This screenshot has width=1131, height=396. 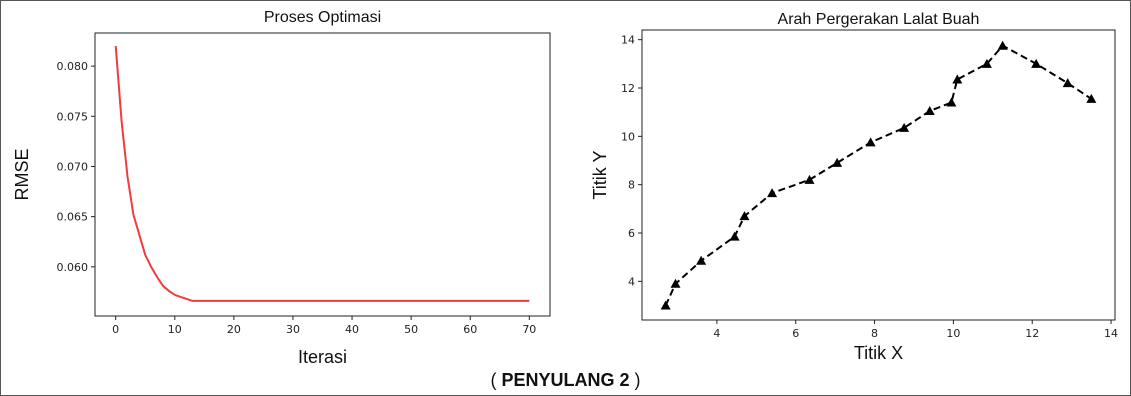 What do you see at coordinates (322, 357) in the screenshot?
I see `x-axis-label: Iterasi` at bounding box center [322, 357].